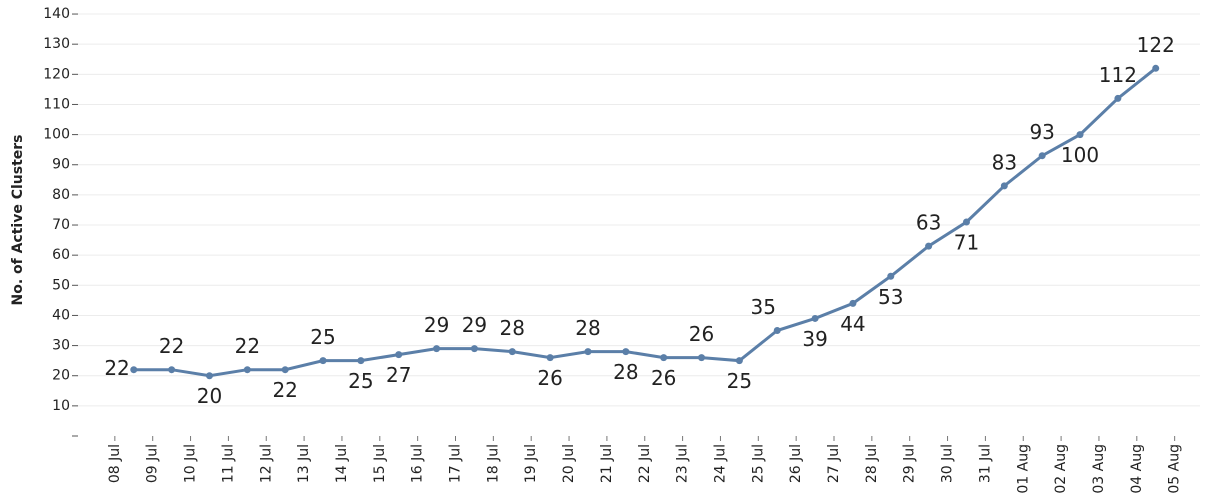 Image resolution: width=1208 pixels, height=504 pixels. What do you see at coordinates (61, 225) in the screenshot?
I see `y-tick-label: 70` at bounding box center [61, 225].